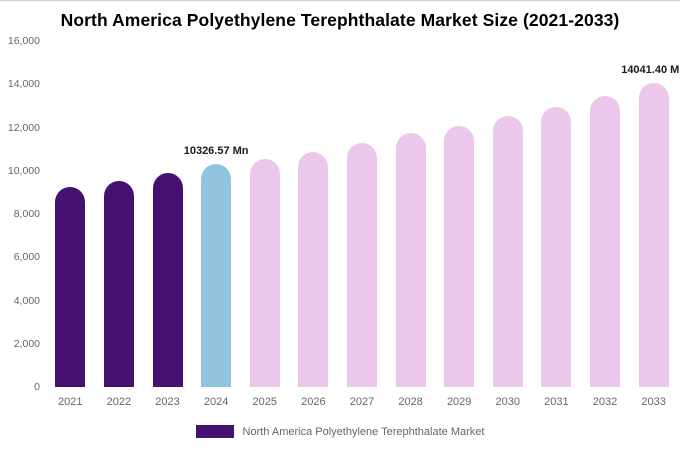 This screenshot has height=450, width=680. Describe the element at coordinates (508, 402) in the screenshot. I see `x-axis-label: 2030` at that location.